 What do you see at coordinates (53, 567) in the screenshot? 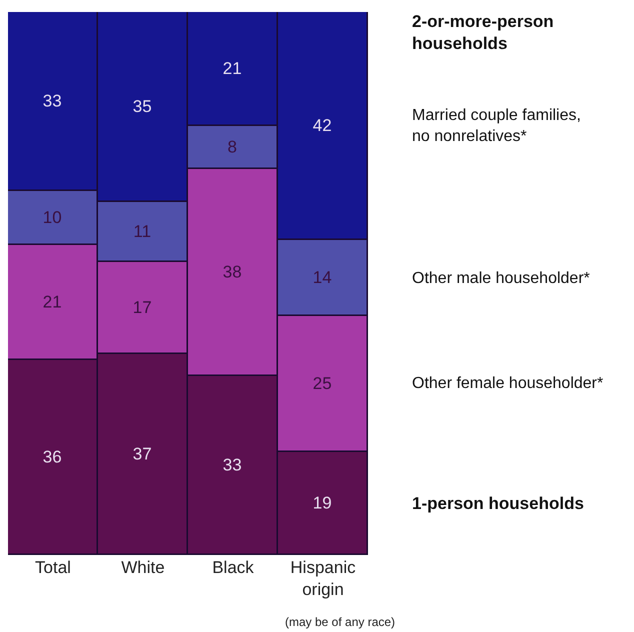
I see `x-tick-label: Total` at bounding box center [53, 567].